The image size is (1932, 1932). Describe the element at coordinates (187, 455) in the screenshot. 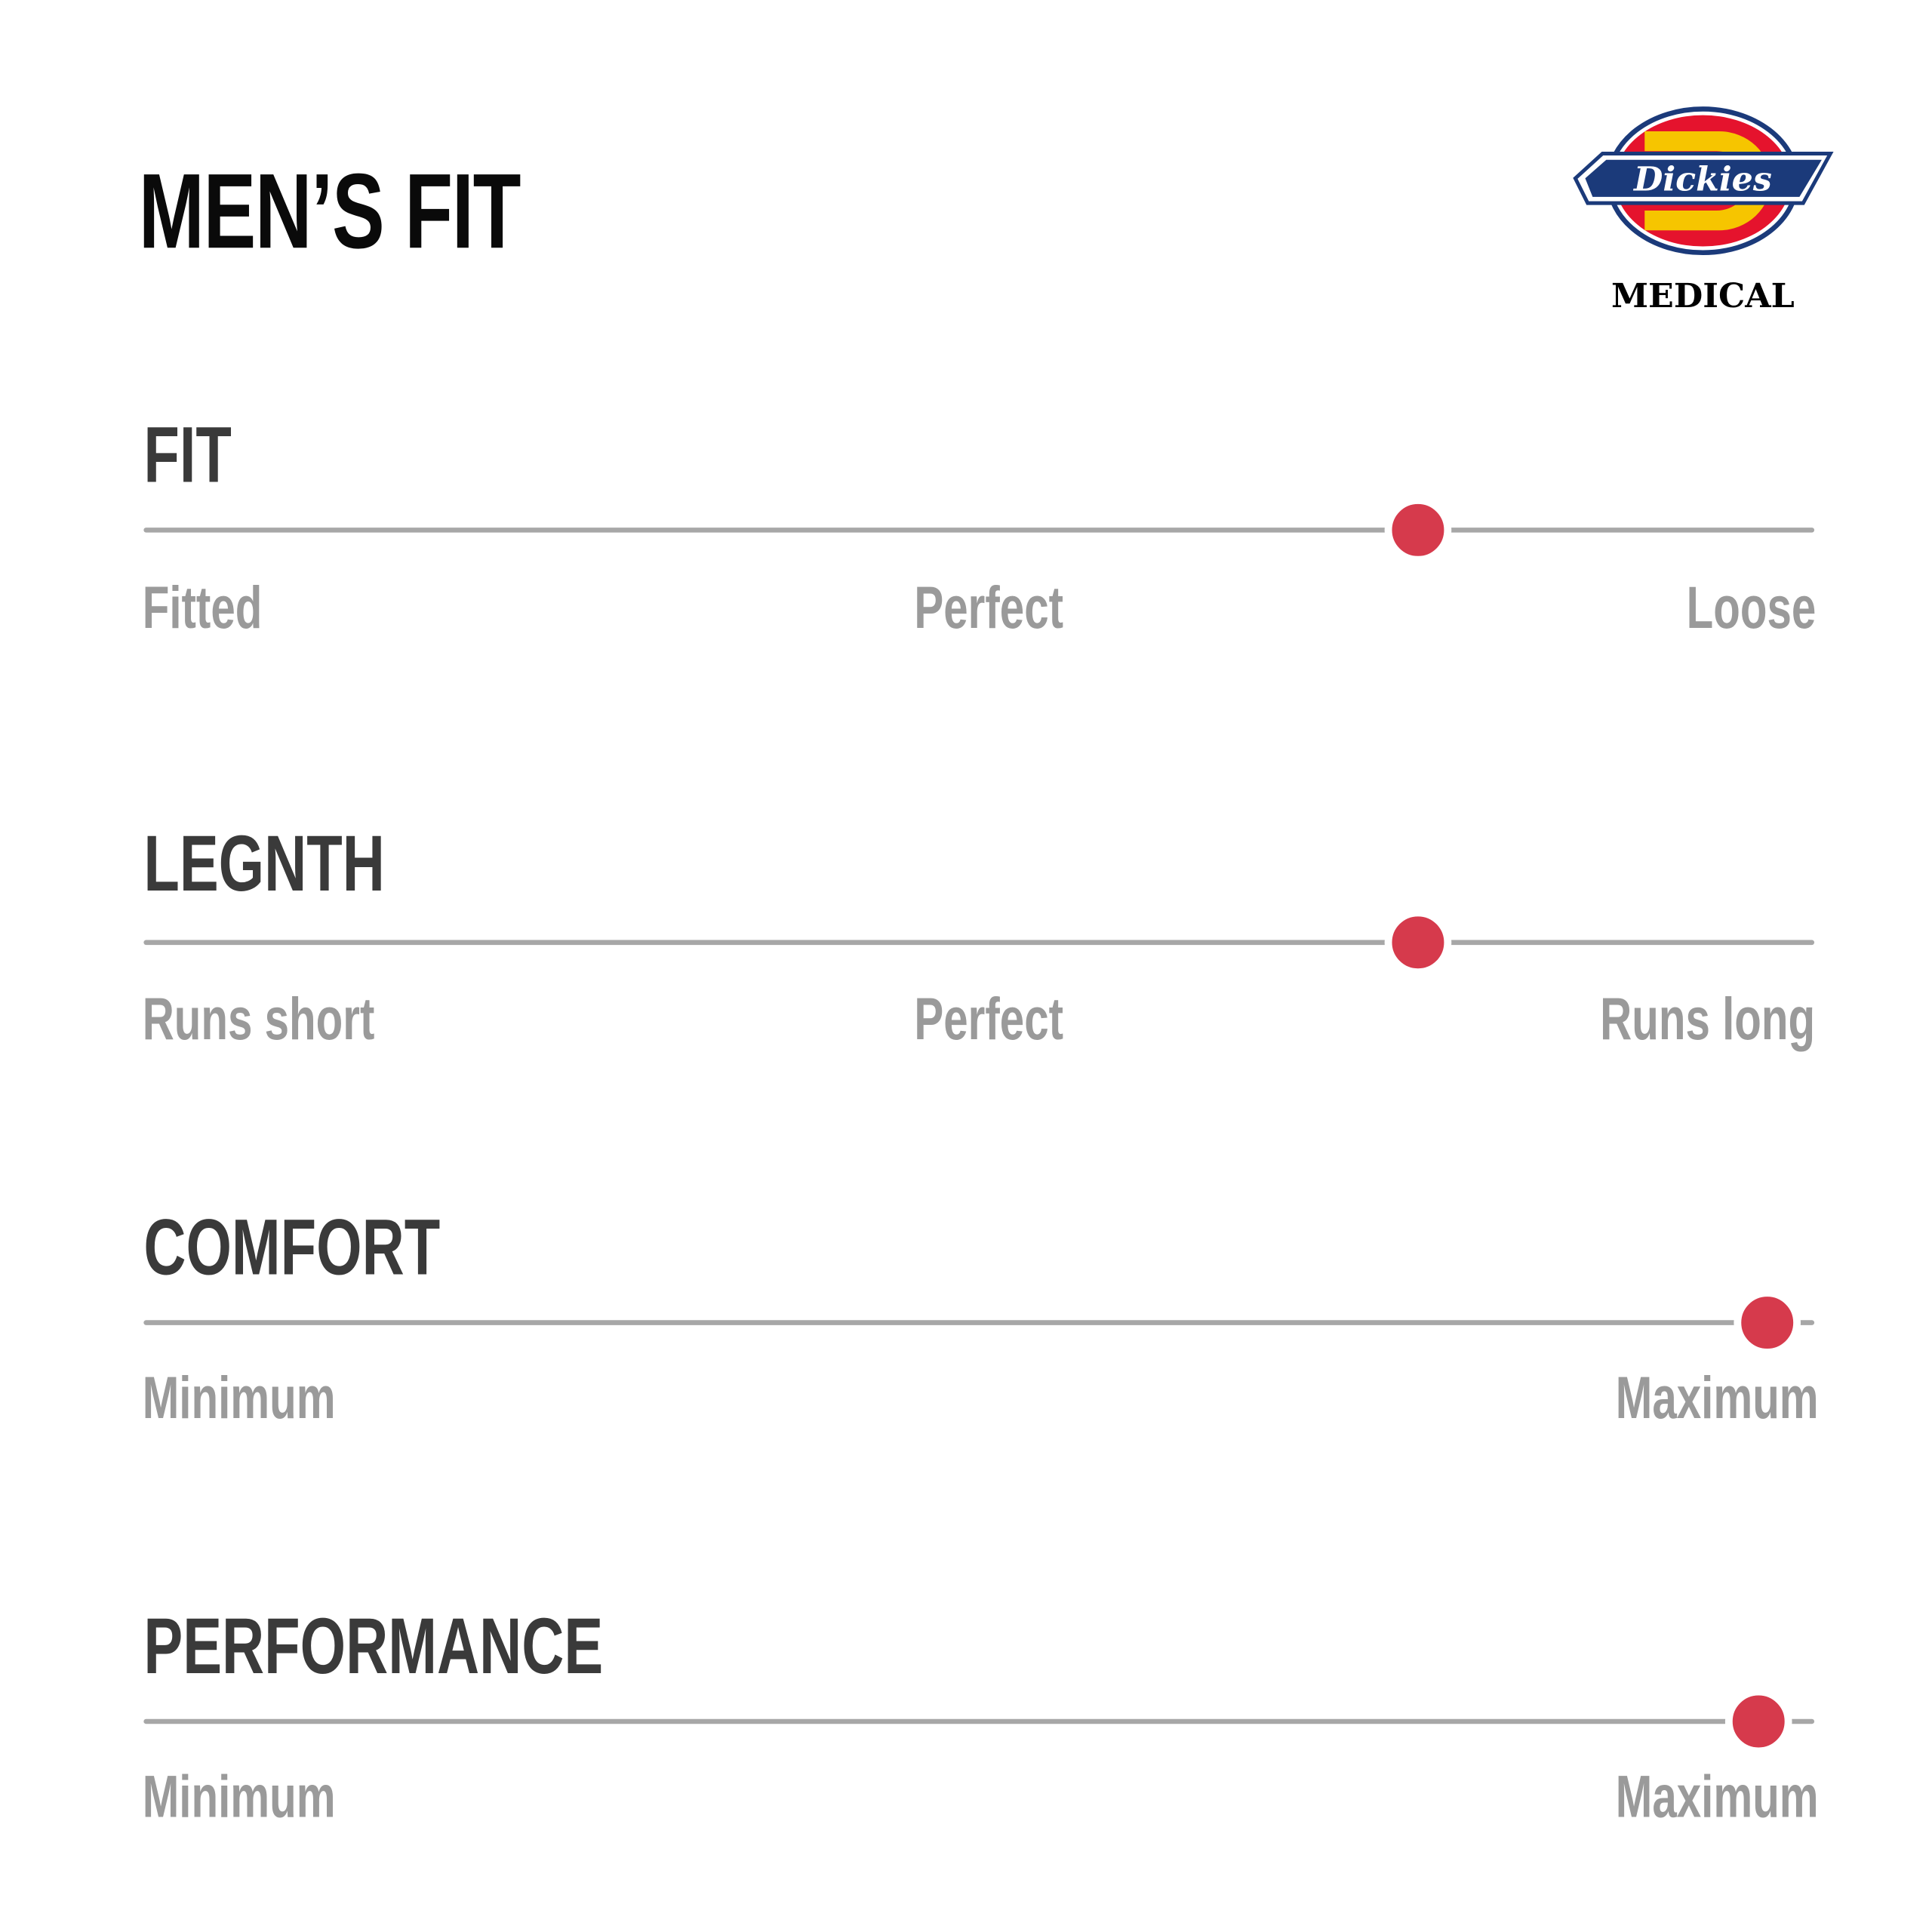

I see `scale-heading: FIT` at that location.